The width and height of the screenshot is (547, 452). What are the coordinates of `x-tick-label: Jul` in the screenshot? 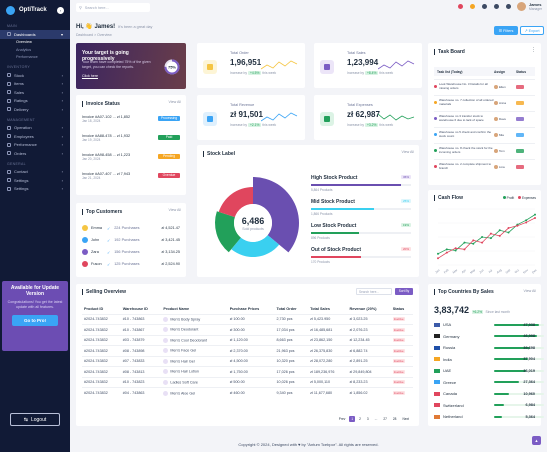 It's located at (491, 271).